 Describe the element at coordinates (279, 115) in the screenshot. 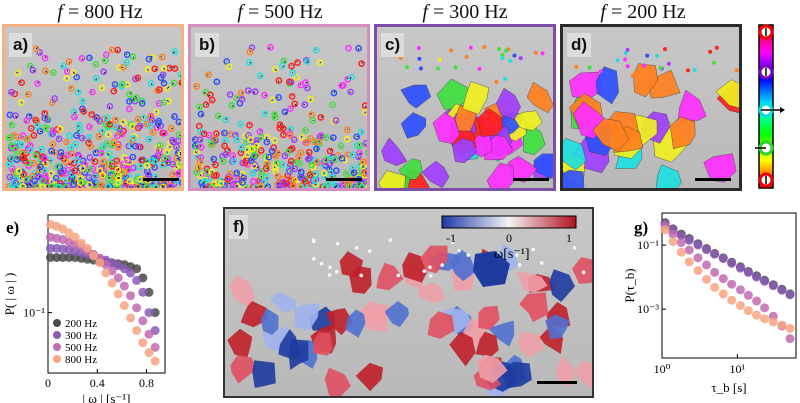

I see `particle-field` at that location.